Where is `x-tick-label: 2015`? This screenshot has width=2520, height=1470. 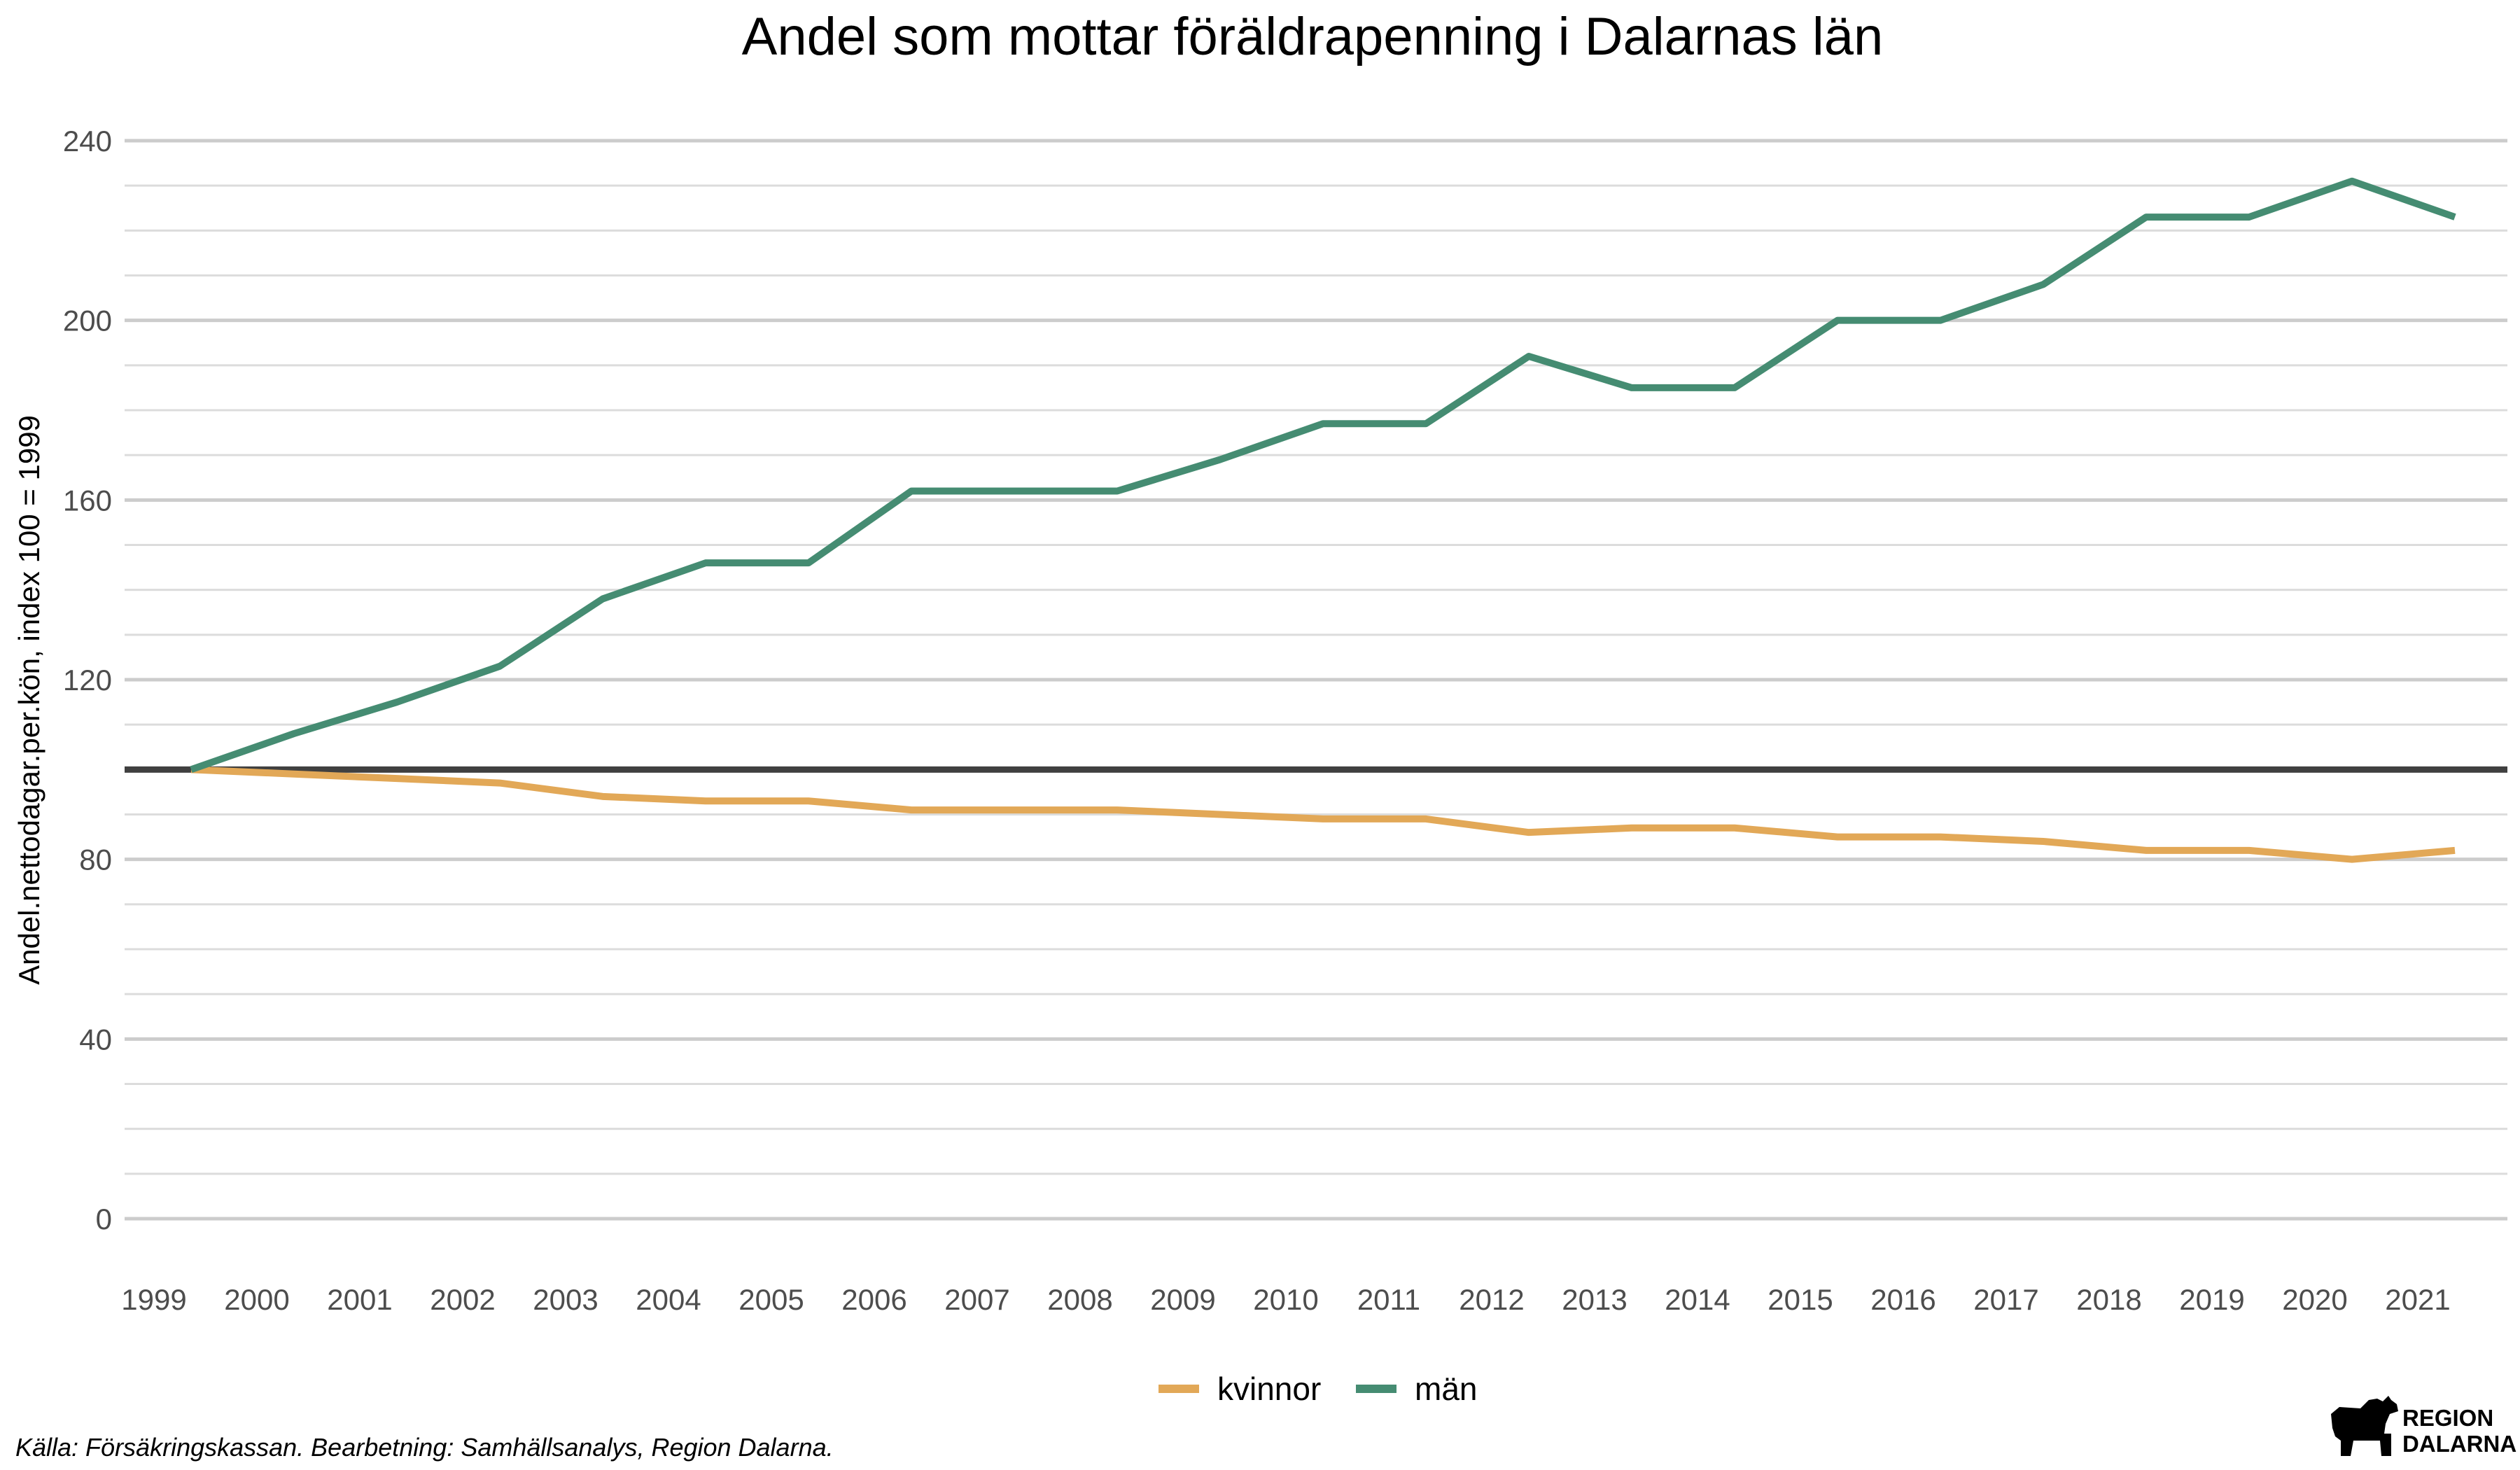
x-tick-label: 2015 is located at coordinates (1800, 1299).